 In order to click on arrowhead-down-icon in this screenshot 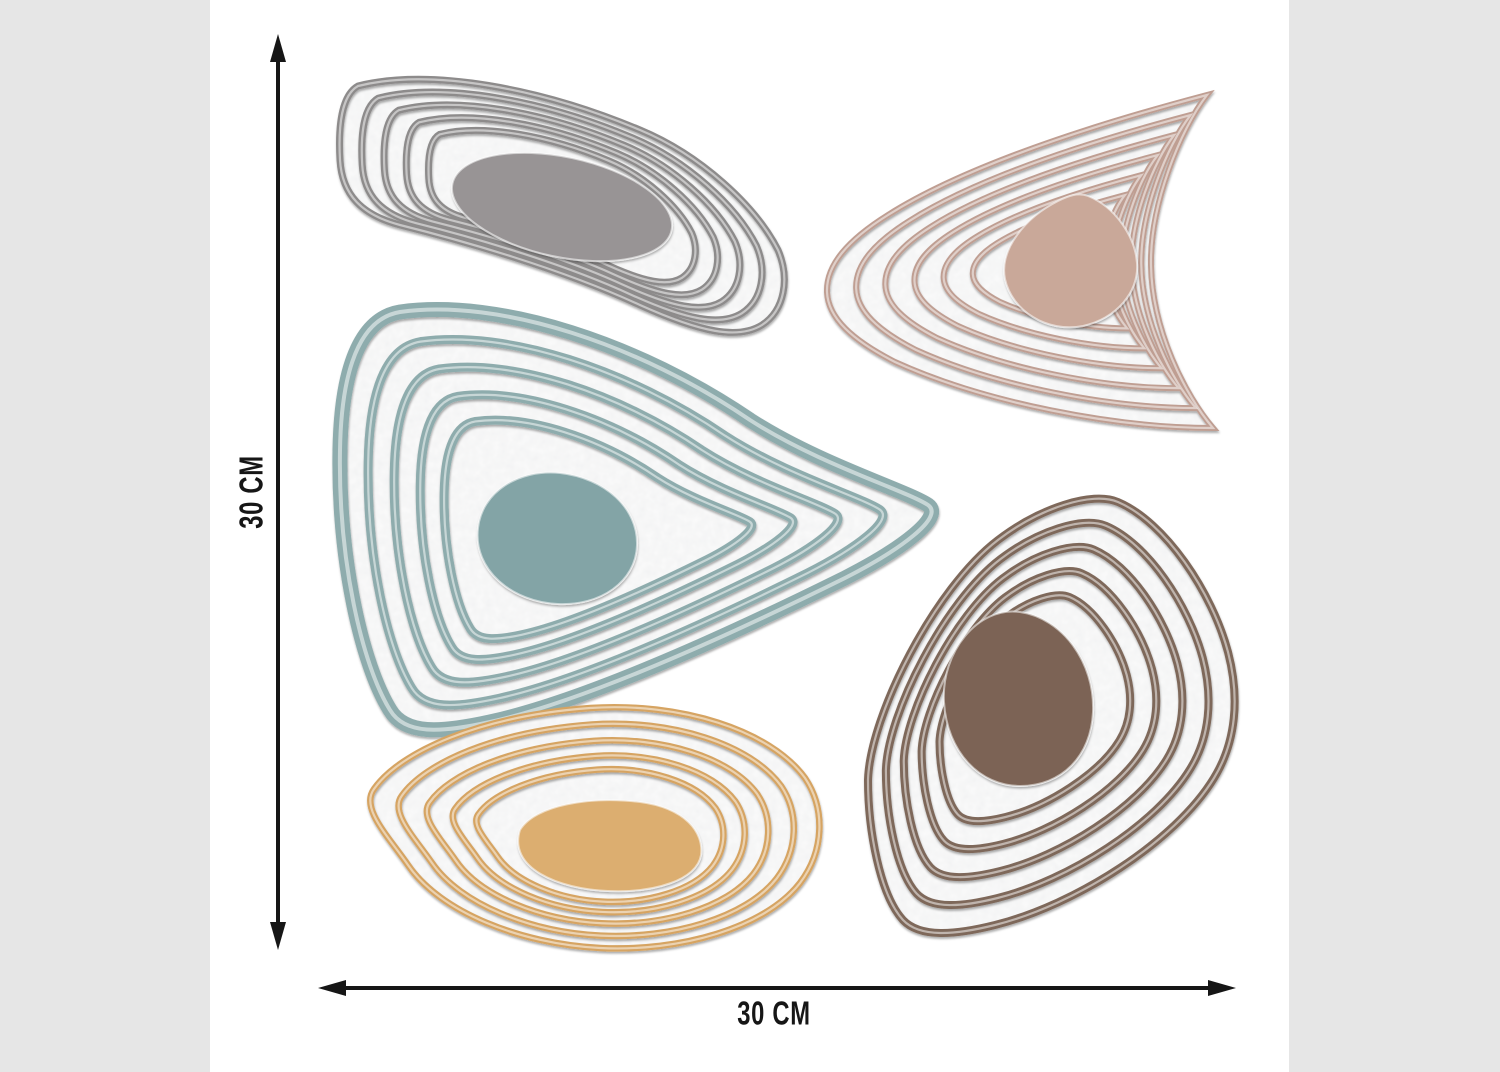, I will do `click(278, 936)`.